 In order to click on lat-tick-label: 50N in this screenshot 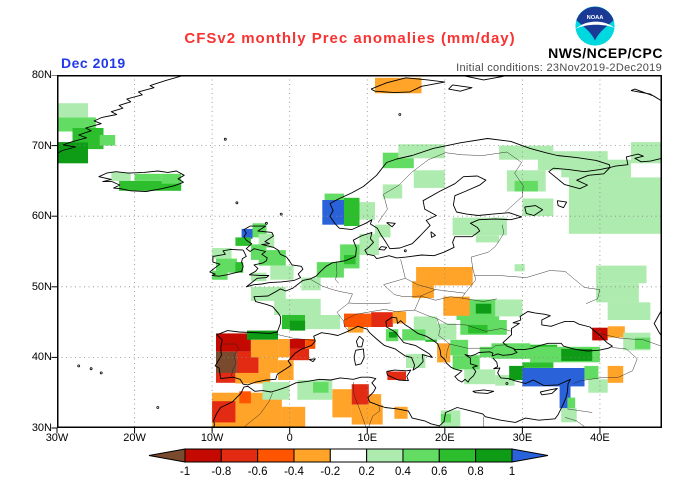, I will do `click(41, 286)`.